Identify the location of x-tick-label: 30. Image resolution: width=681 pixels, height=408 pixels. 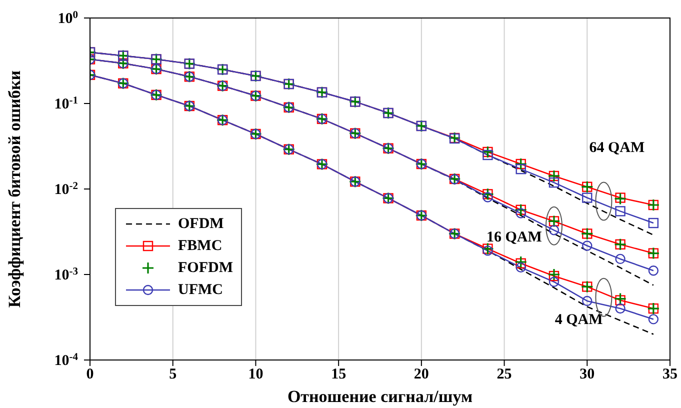
(587, 374).